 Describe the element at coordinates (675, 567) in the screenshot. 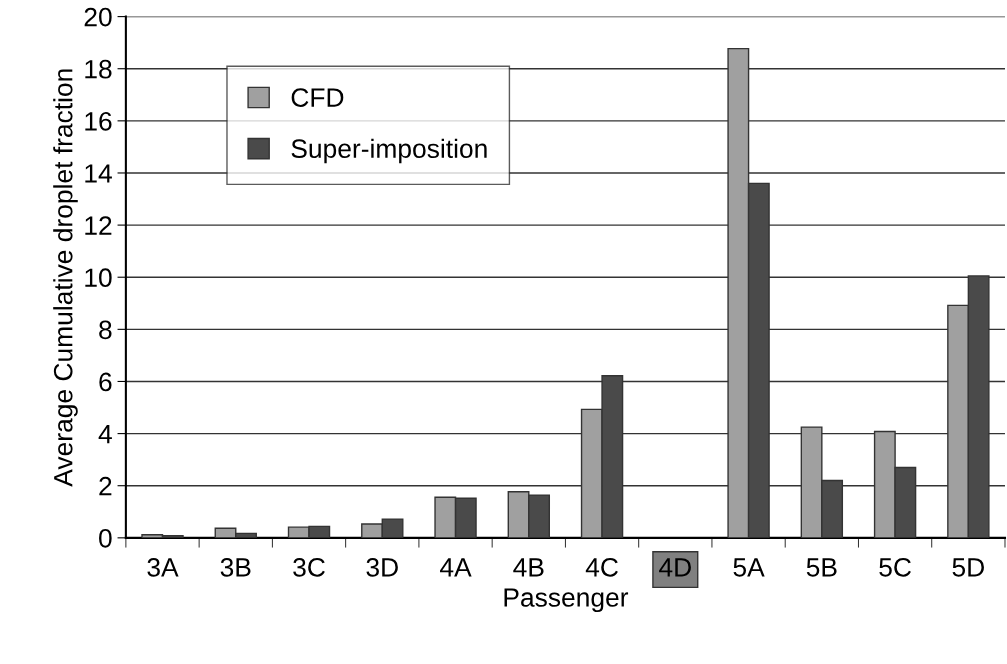

I see `x-tick-label: 4D` at that location.